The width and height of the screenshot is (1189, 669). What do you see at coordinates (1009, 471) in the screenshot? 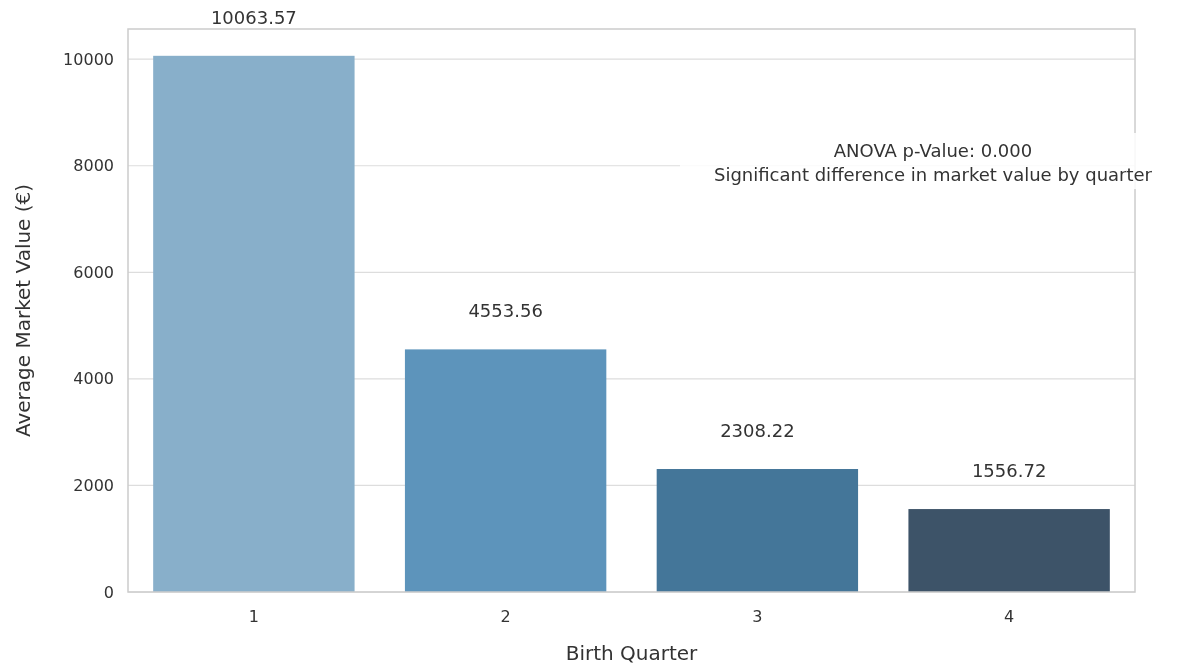
I see `data-label: 1556.72` at bounding box center [1009, 471].